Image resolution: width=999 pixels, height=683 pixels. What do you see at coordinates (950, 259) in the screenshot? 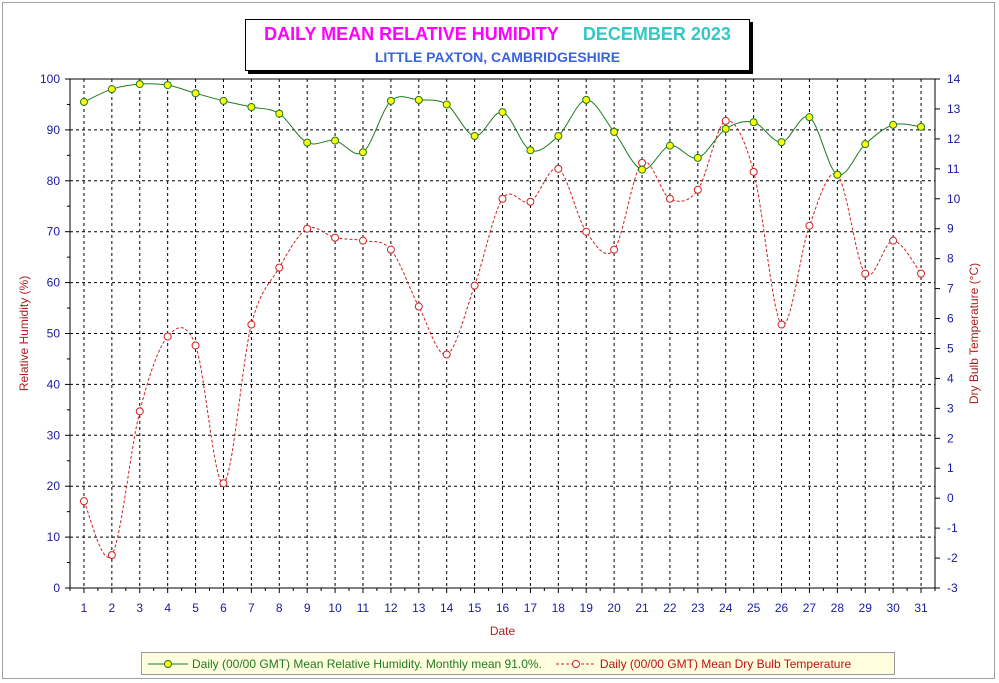
I see `y2-tick-label: 8` at bounding box center [950, 259].